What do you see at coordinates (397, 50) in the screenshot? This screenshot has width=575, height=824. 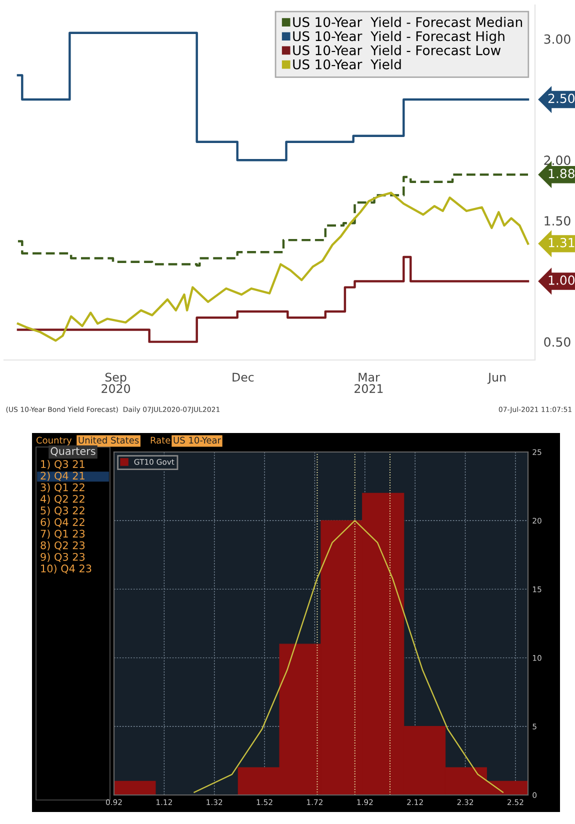 I see `legend-label: US 10-Year Yield - Forecast Low` at bounding box center [397, 50].